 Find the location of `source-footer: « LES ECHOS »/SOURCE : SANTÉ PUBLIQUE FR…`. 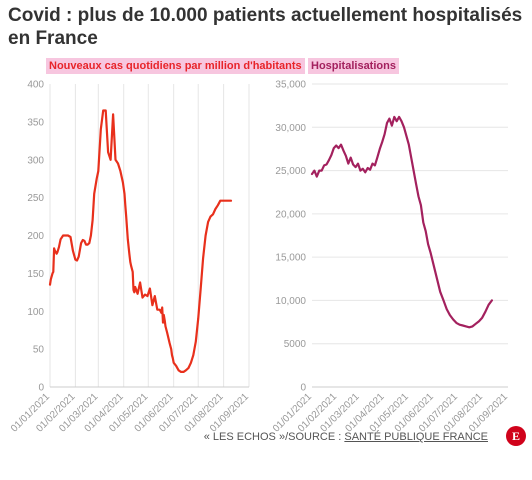

source-footer: « LES ECHOS »/SOURCE : SANTÉ PUBLIQUE FR… is located at coordinates (346, 437).